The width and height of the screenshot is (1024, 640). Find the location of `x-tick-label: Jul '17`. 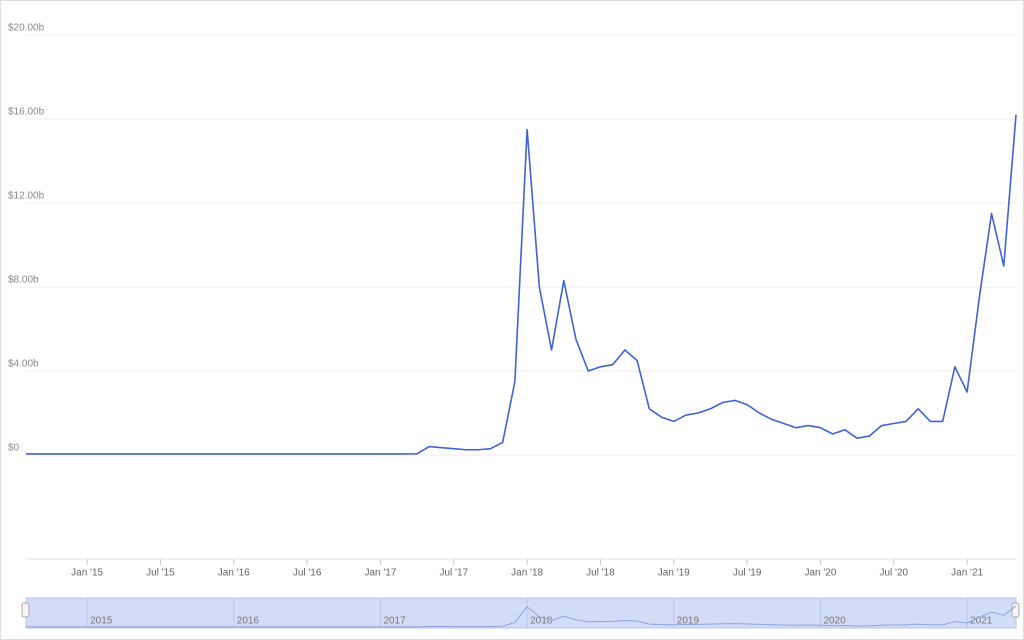

x-tick-label: Jul '17 is located at coordinates (453, 573).